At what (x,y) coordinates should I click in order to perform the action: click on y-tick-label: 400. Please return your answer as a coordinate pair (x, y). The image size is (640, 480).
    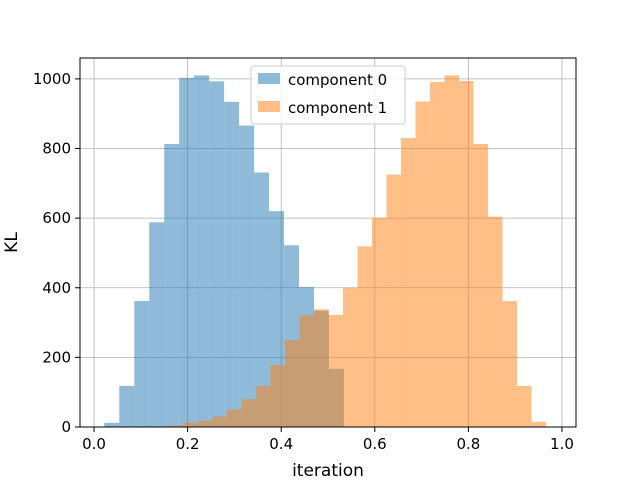
    Looking at the image, I should click on (56, 288).